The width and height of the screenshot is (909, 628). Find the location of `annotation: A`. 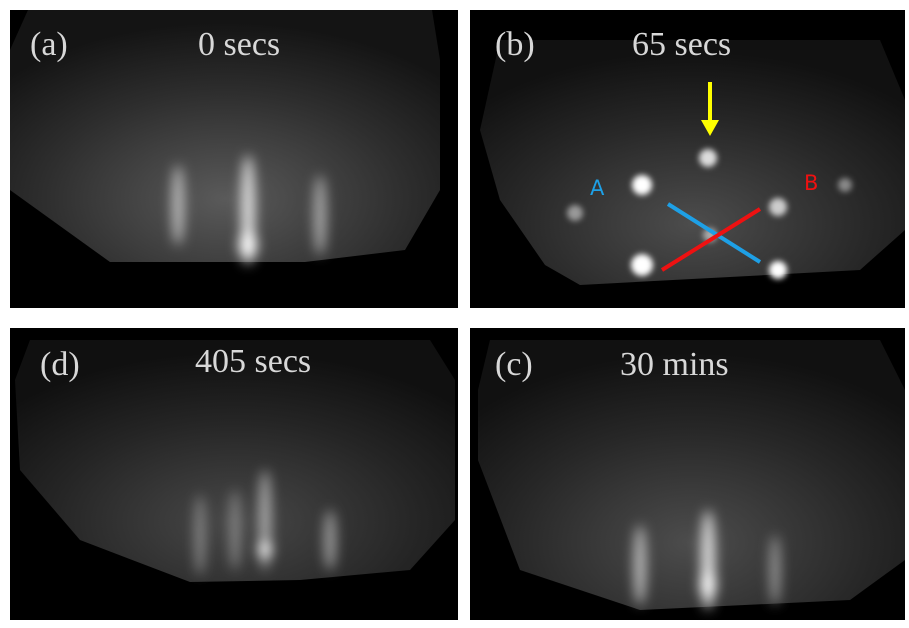

annotation: A is located at coordinates (597, 188).